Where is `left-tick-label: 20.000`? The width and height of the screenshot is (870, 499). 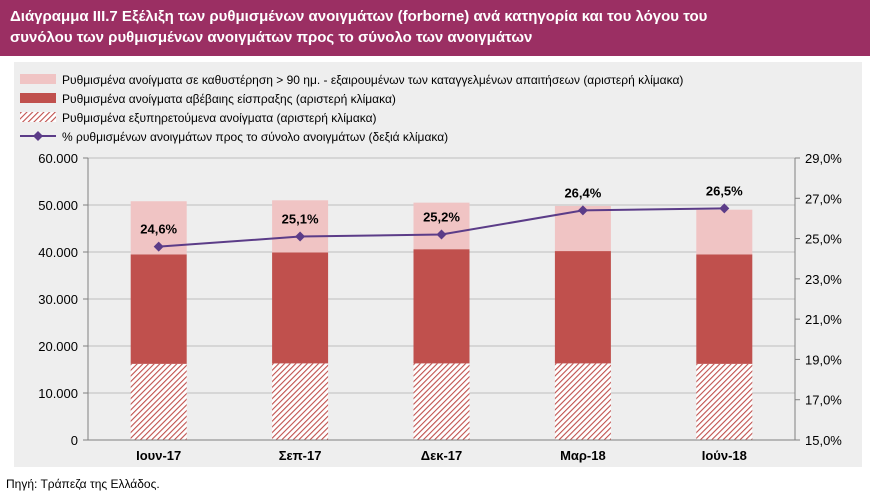 left-tick-label: 20.000 is located at coordinates (58, 346).